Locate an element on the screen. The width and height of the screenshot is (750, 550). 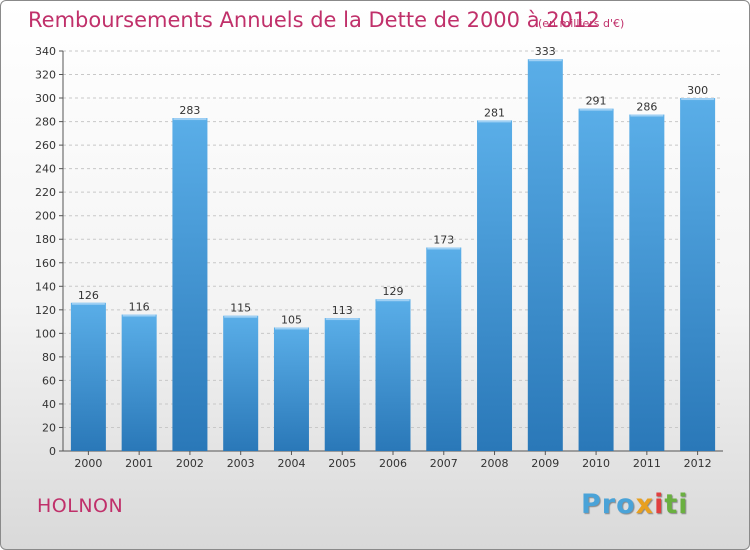
brand-part-4: ti is located at coordinates (676, 504).